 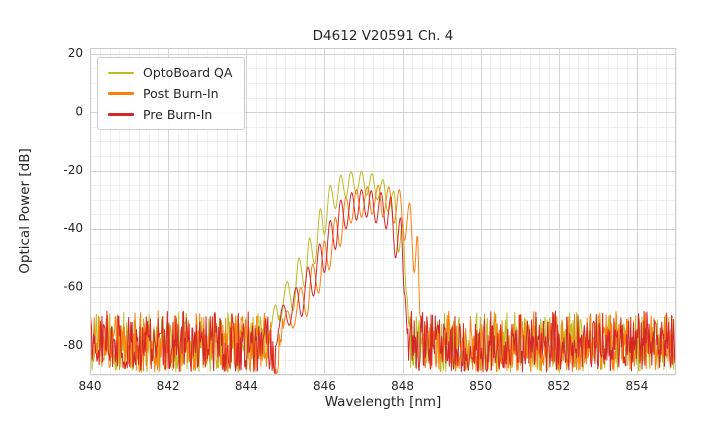 I want to click on legend-label-pre-burn-in: Pre Burn-In, so click(x=178, y=114).